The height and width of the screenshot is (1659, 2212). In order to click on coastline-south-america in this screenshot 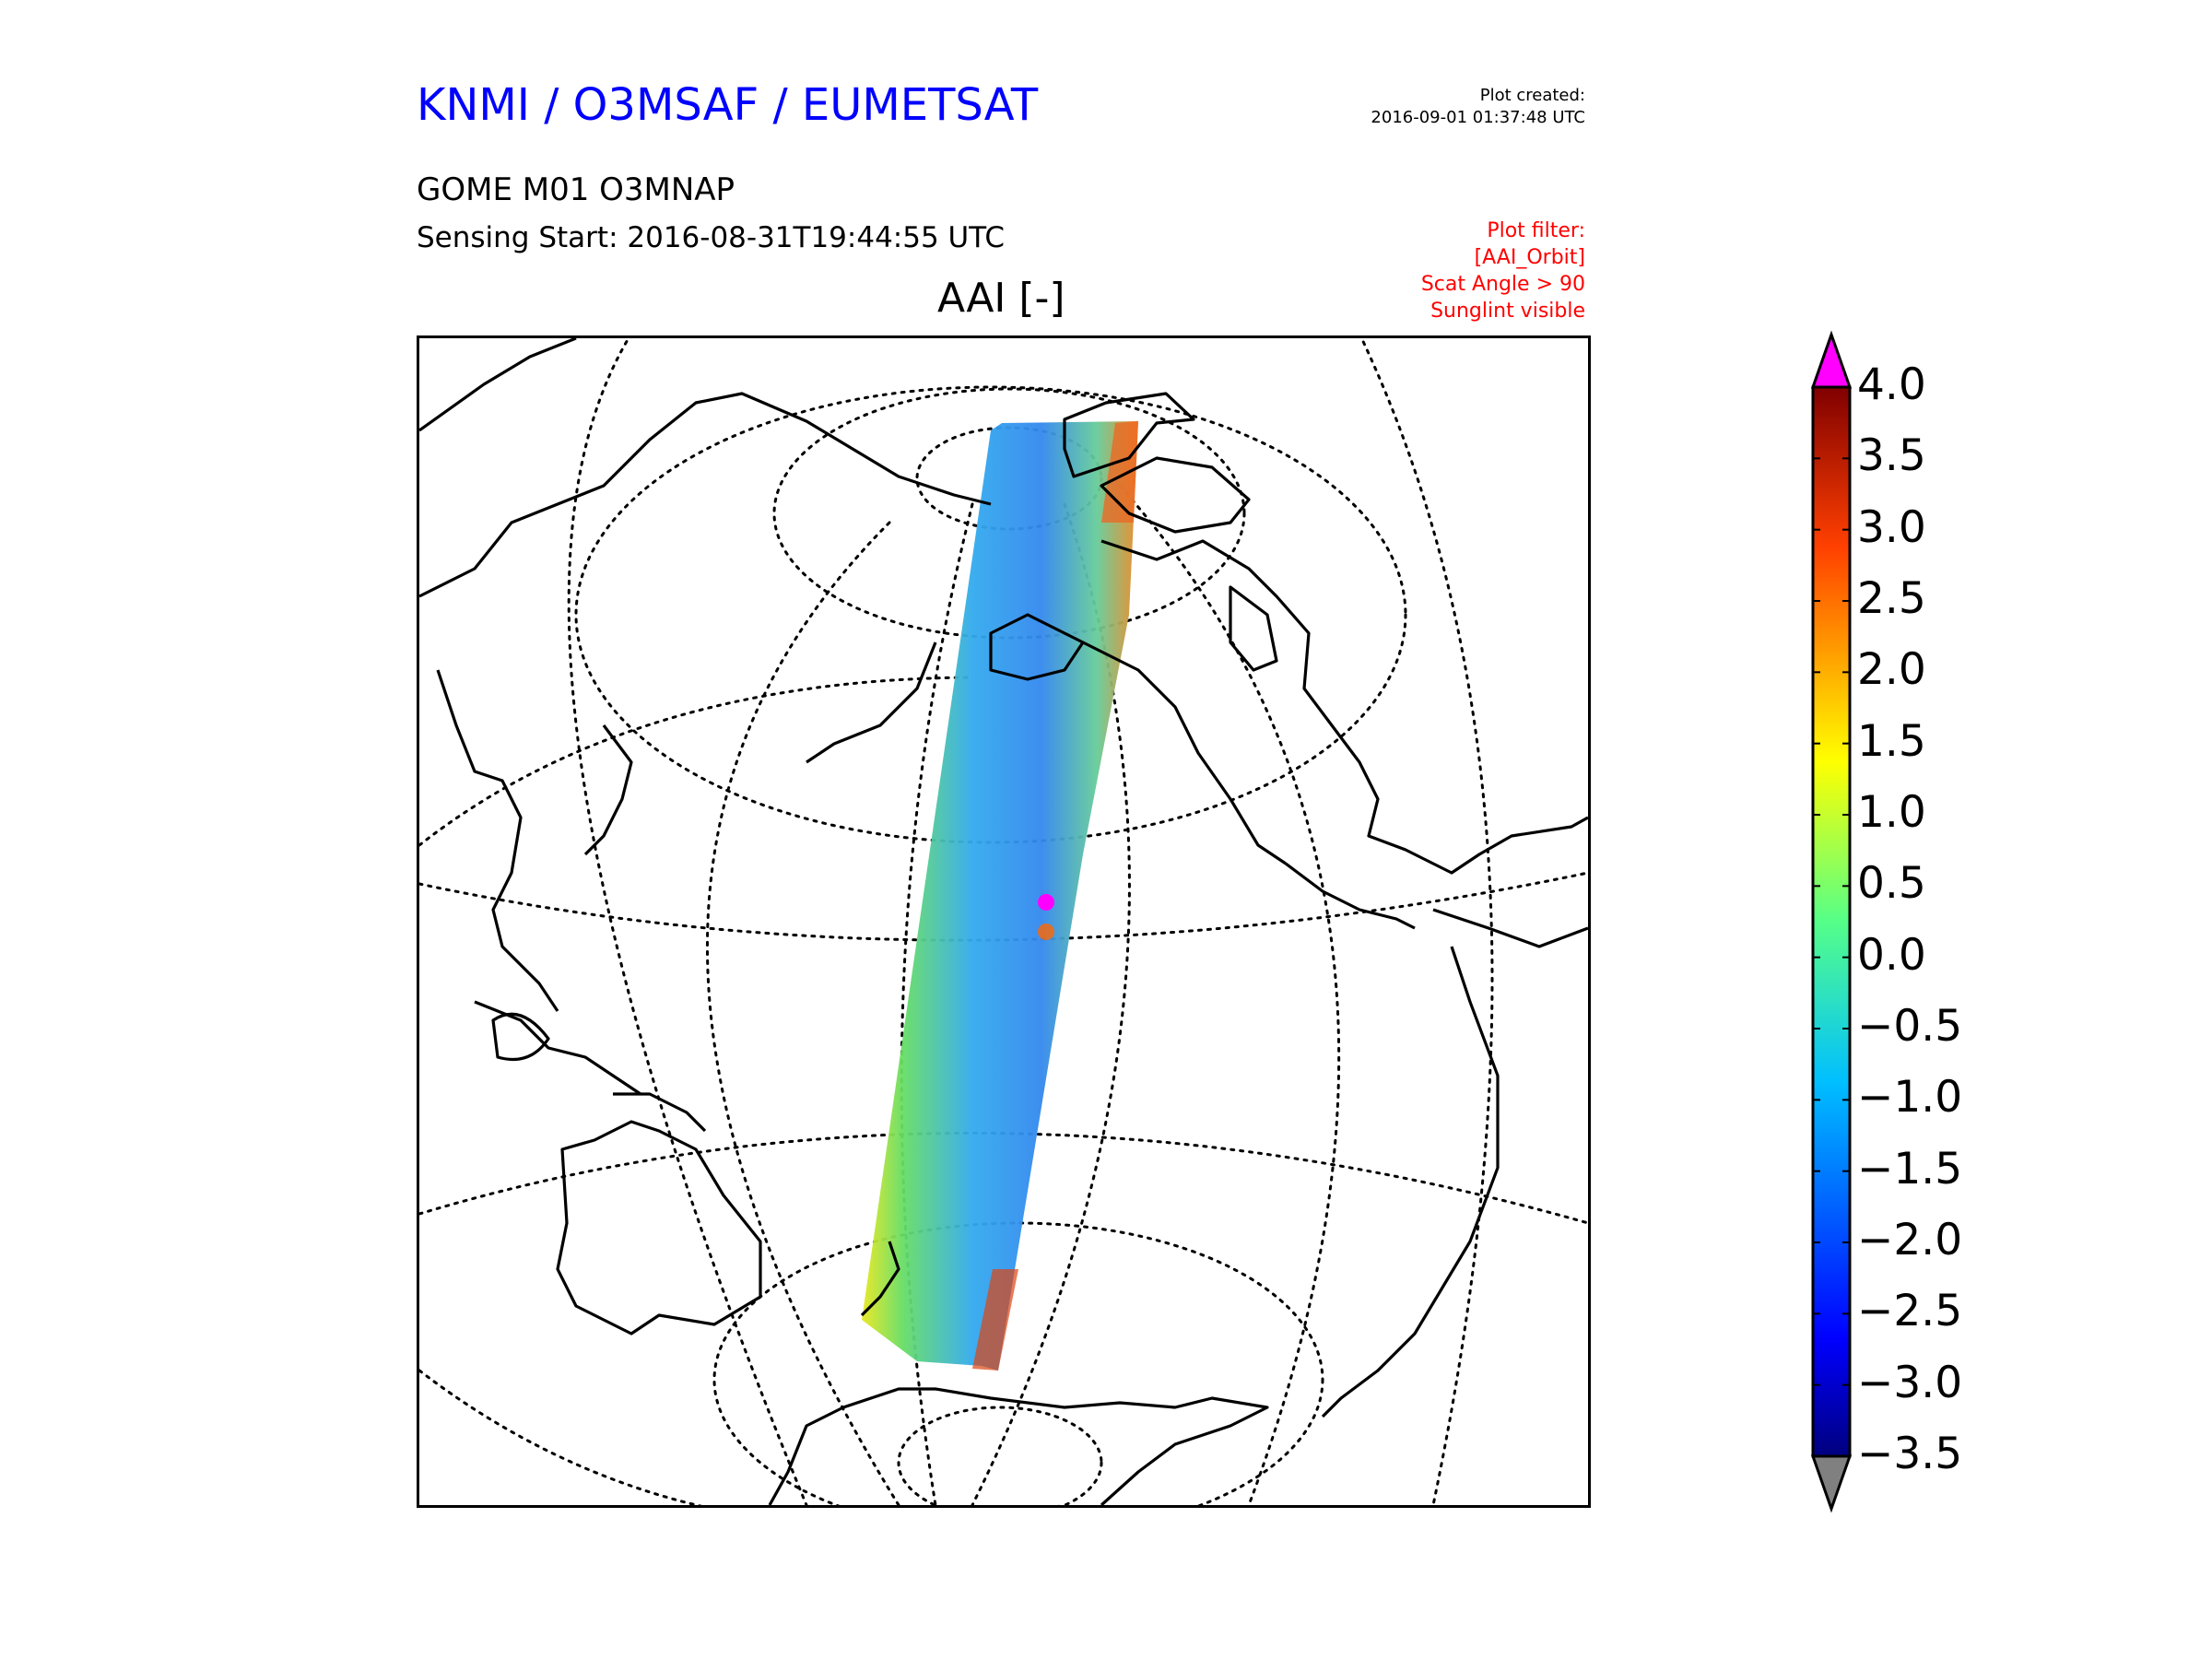, I will do `click(1454, 1163)`.